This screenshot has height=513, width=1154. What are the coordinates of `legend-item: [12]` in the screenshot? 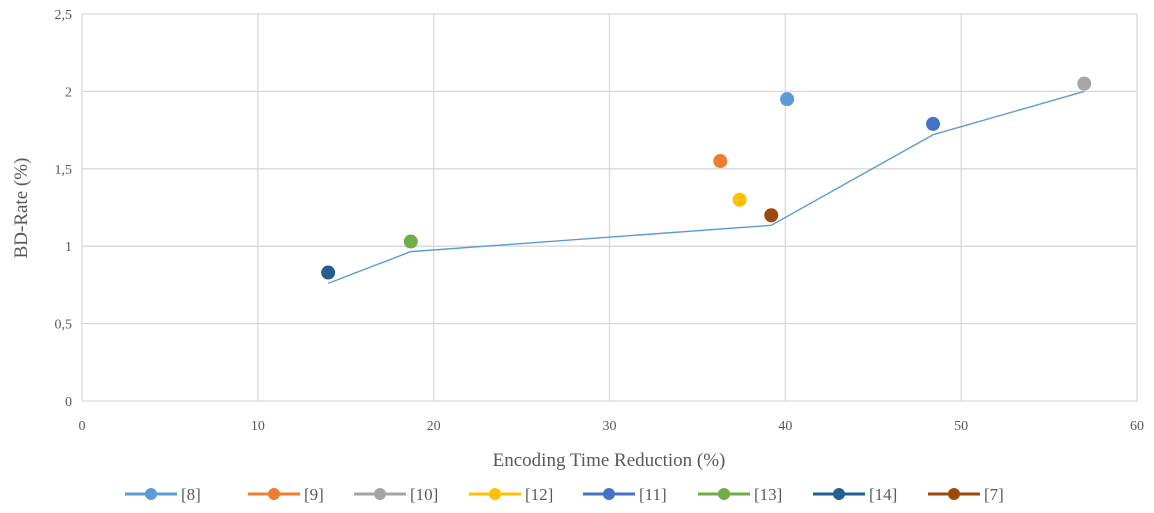 It's located at (511, 494).